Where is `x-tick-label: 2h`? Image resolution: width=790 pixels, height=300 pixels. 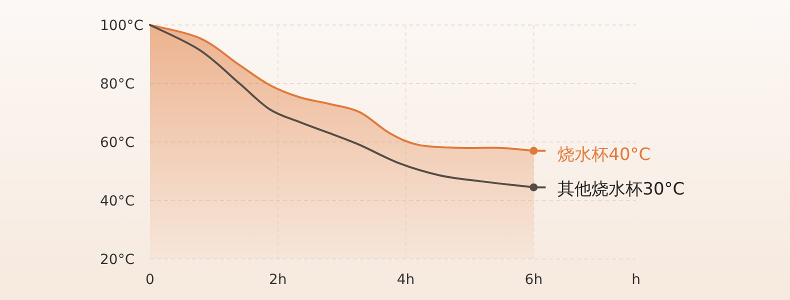 x-tick-label: 2h is located at coordinates (278, 280).